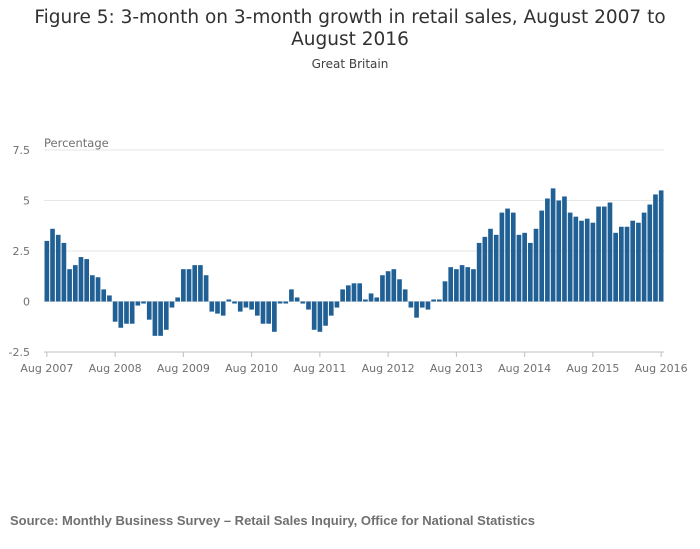 Image resolution: width=700 pixels, height=549 pixels. What do you see at coordinates (46, 368) in the screenshot?
I see `x-tick-label: Aug 2007` at bounding box center [46, 368].